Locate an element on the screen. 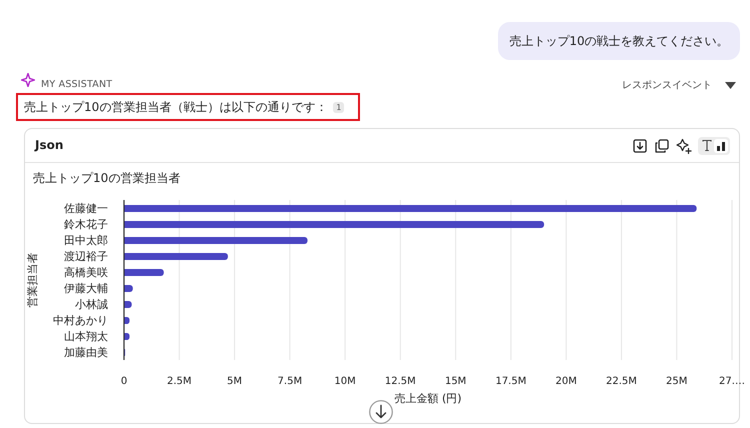 This screenshot has height=428, width=750. y-tick-label: 加藤由美 is located at coordinates (86, 352).